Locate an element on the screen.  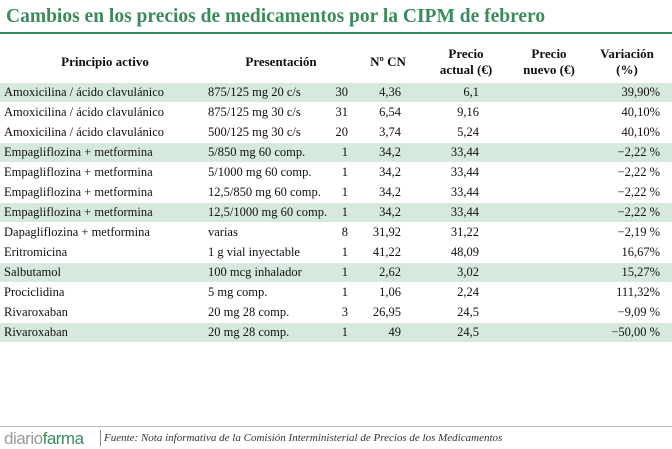
header-cell: (%) is located at coordinates (627, 69).